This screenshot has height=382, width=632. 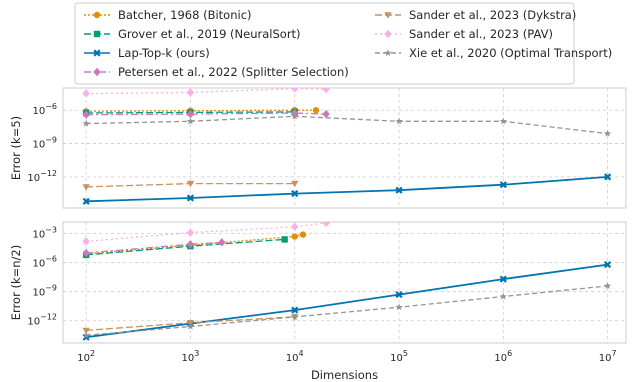 What do you see at coordinates (86, 356) in the screenshot?
I see `x-tick-label: 10²` at bounding box center [86, 356].